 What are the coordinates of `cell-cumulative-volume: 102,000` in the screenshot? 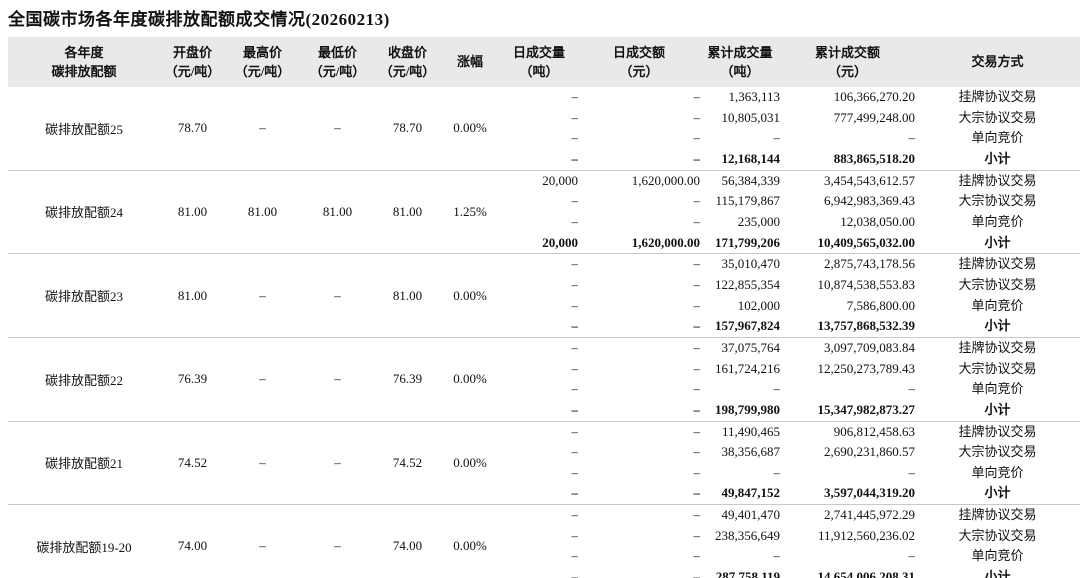 It's located at (758, 305).